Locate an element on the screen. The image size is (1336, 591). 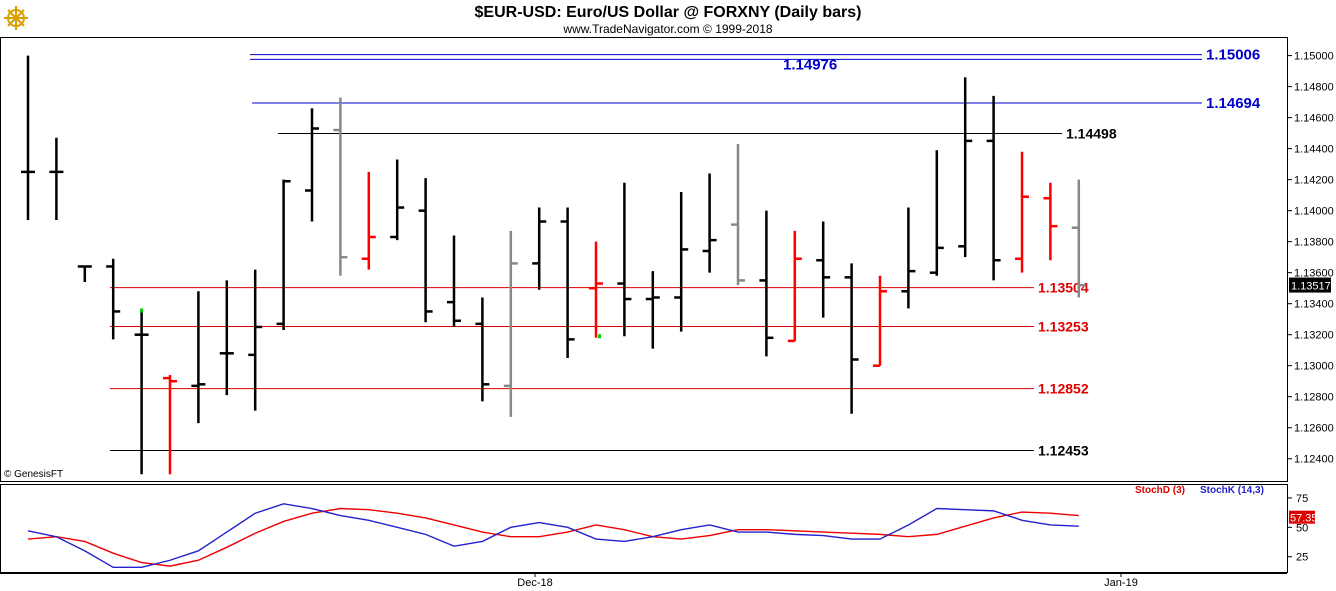
y-tick-label: 1.15000 is located at coordinates (1314, 57).